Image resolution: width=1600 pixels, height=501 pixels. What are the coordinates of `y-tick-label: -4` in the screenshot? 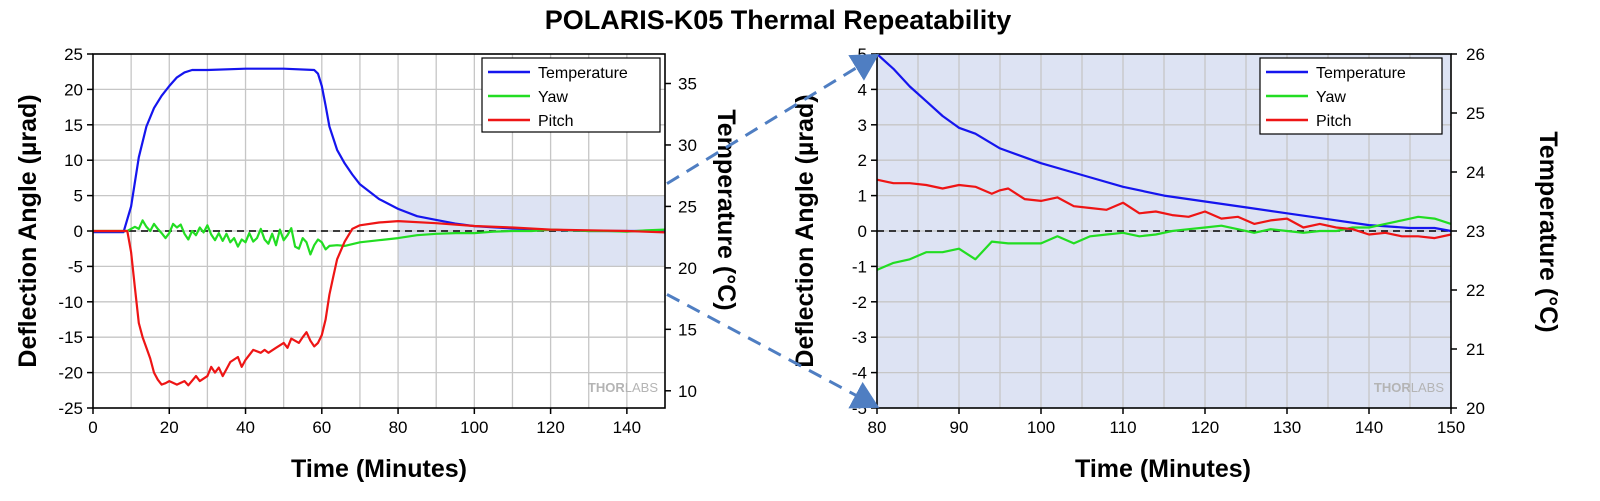 It's located at (859, 373).